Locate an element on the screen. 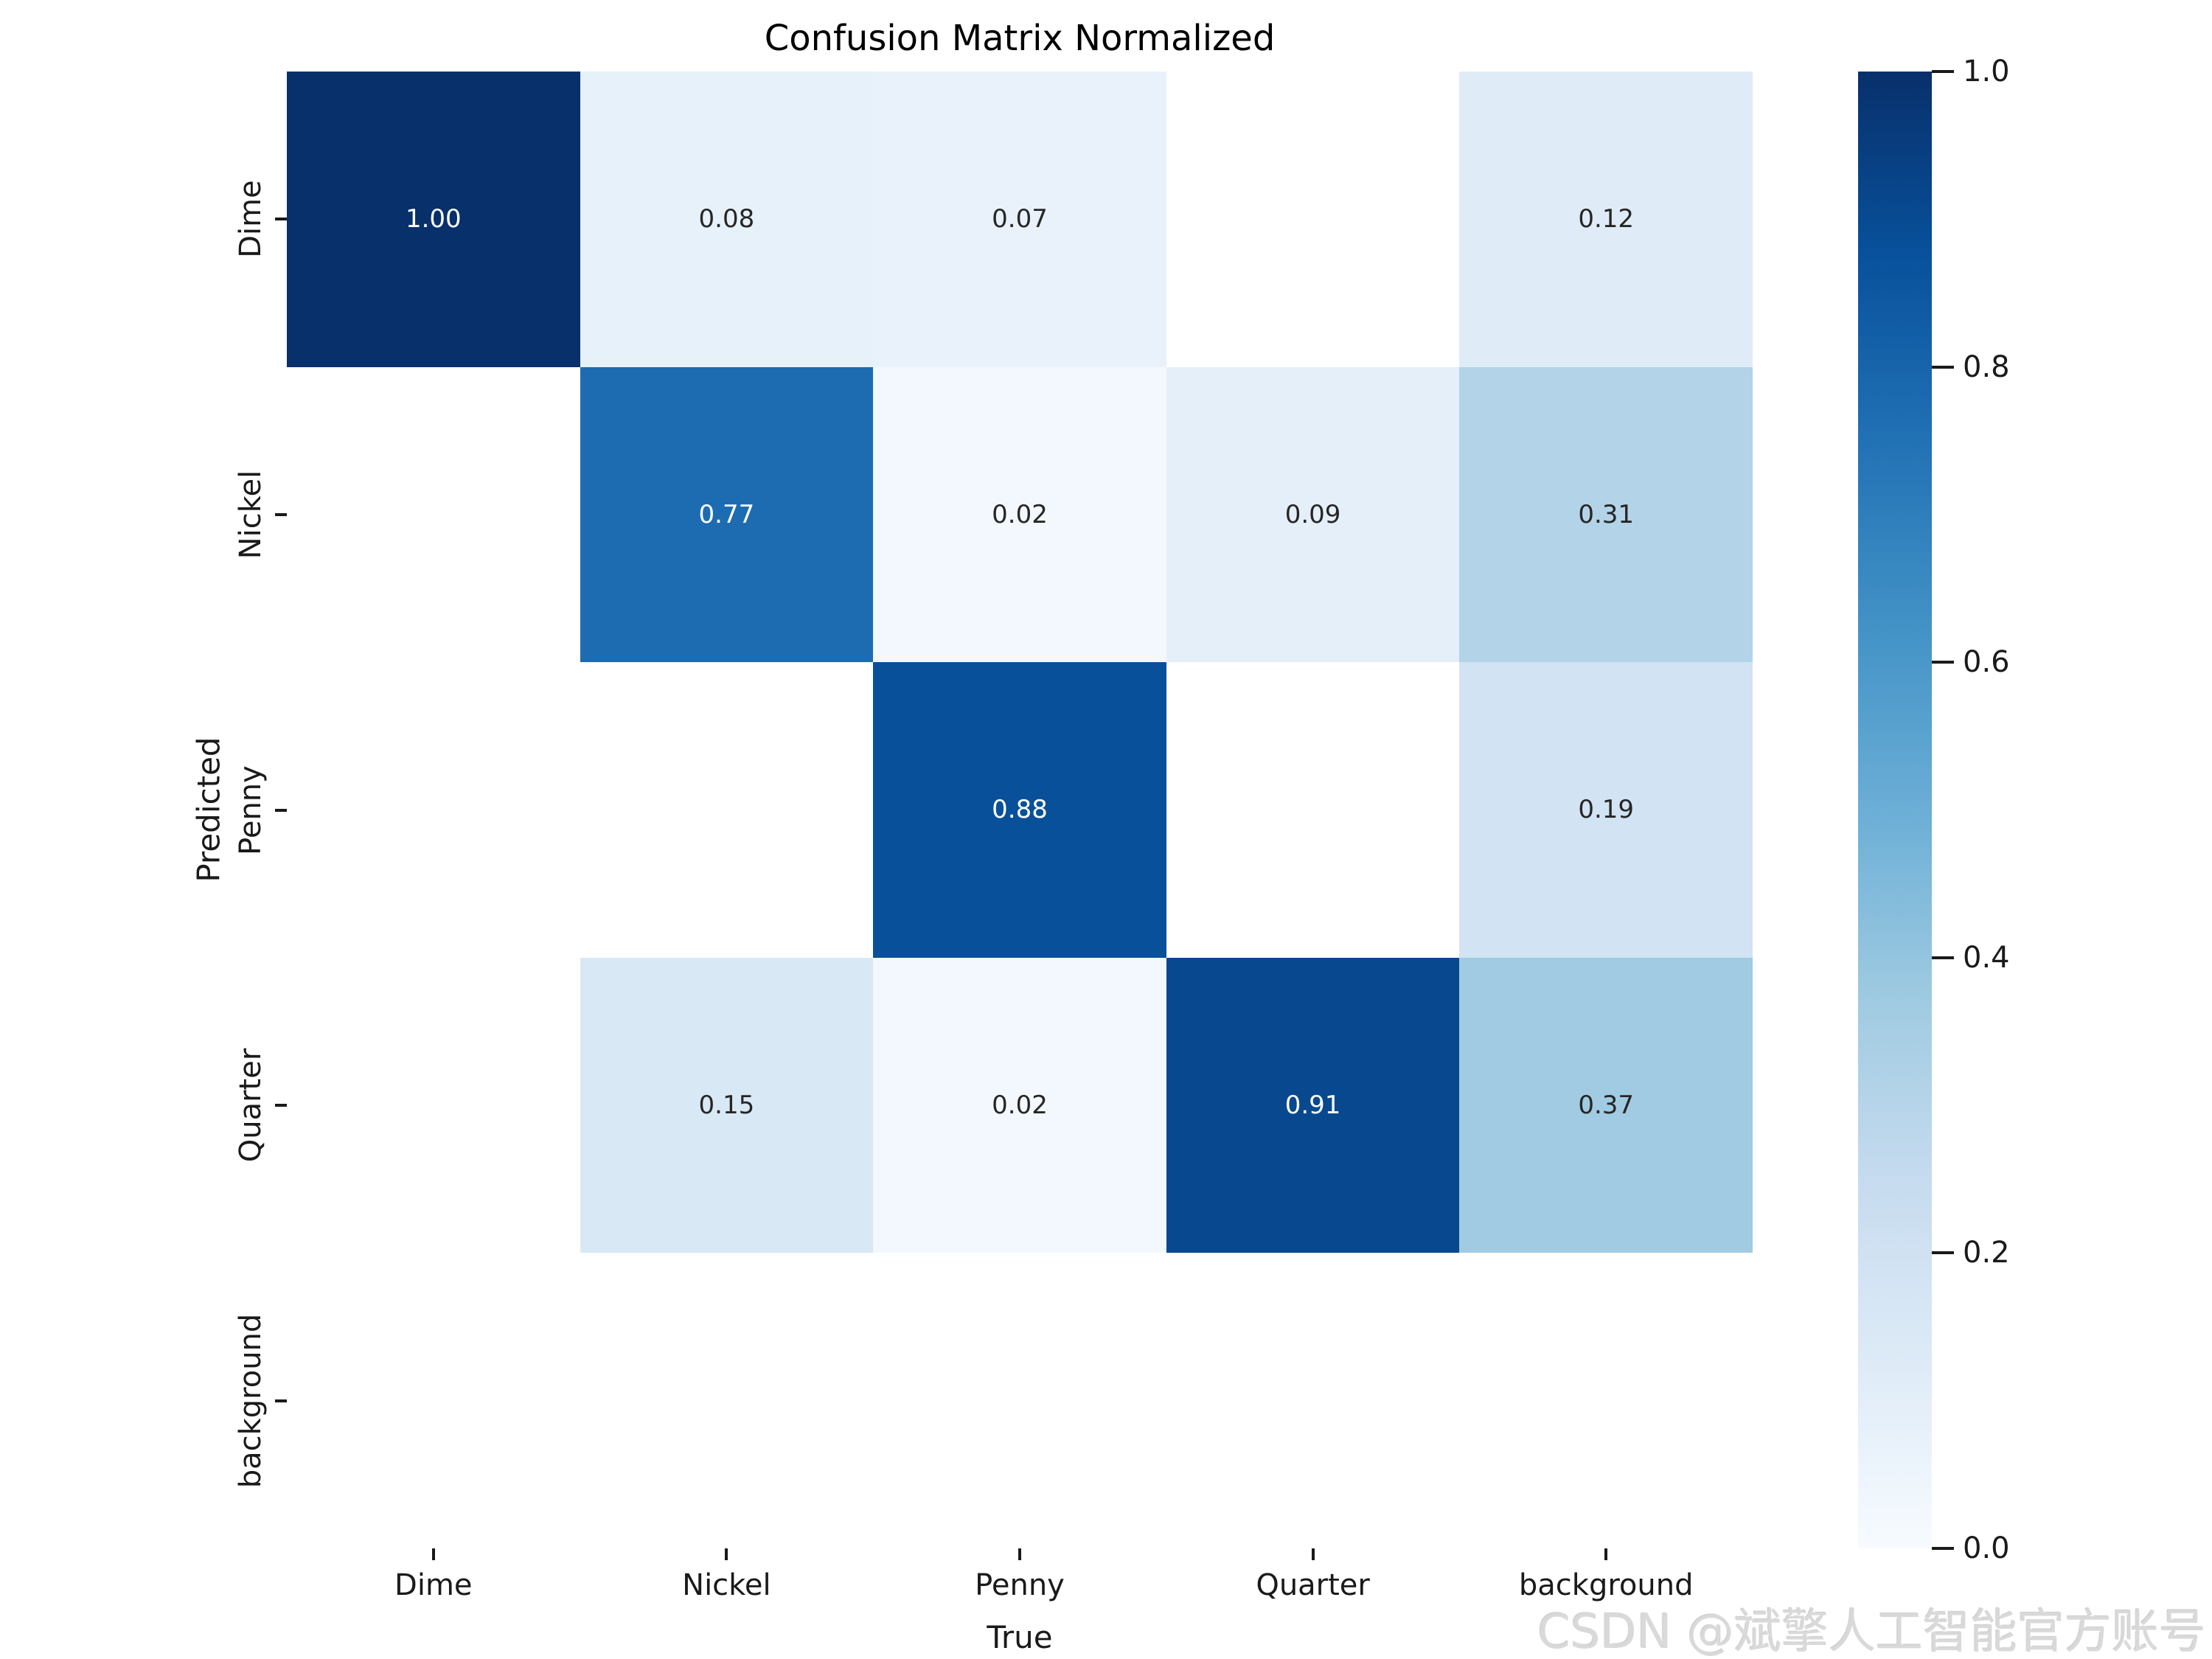 The image size is (2212, 1659). y-tick-label: Nickel is located at coordinates (251, 515).